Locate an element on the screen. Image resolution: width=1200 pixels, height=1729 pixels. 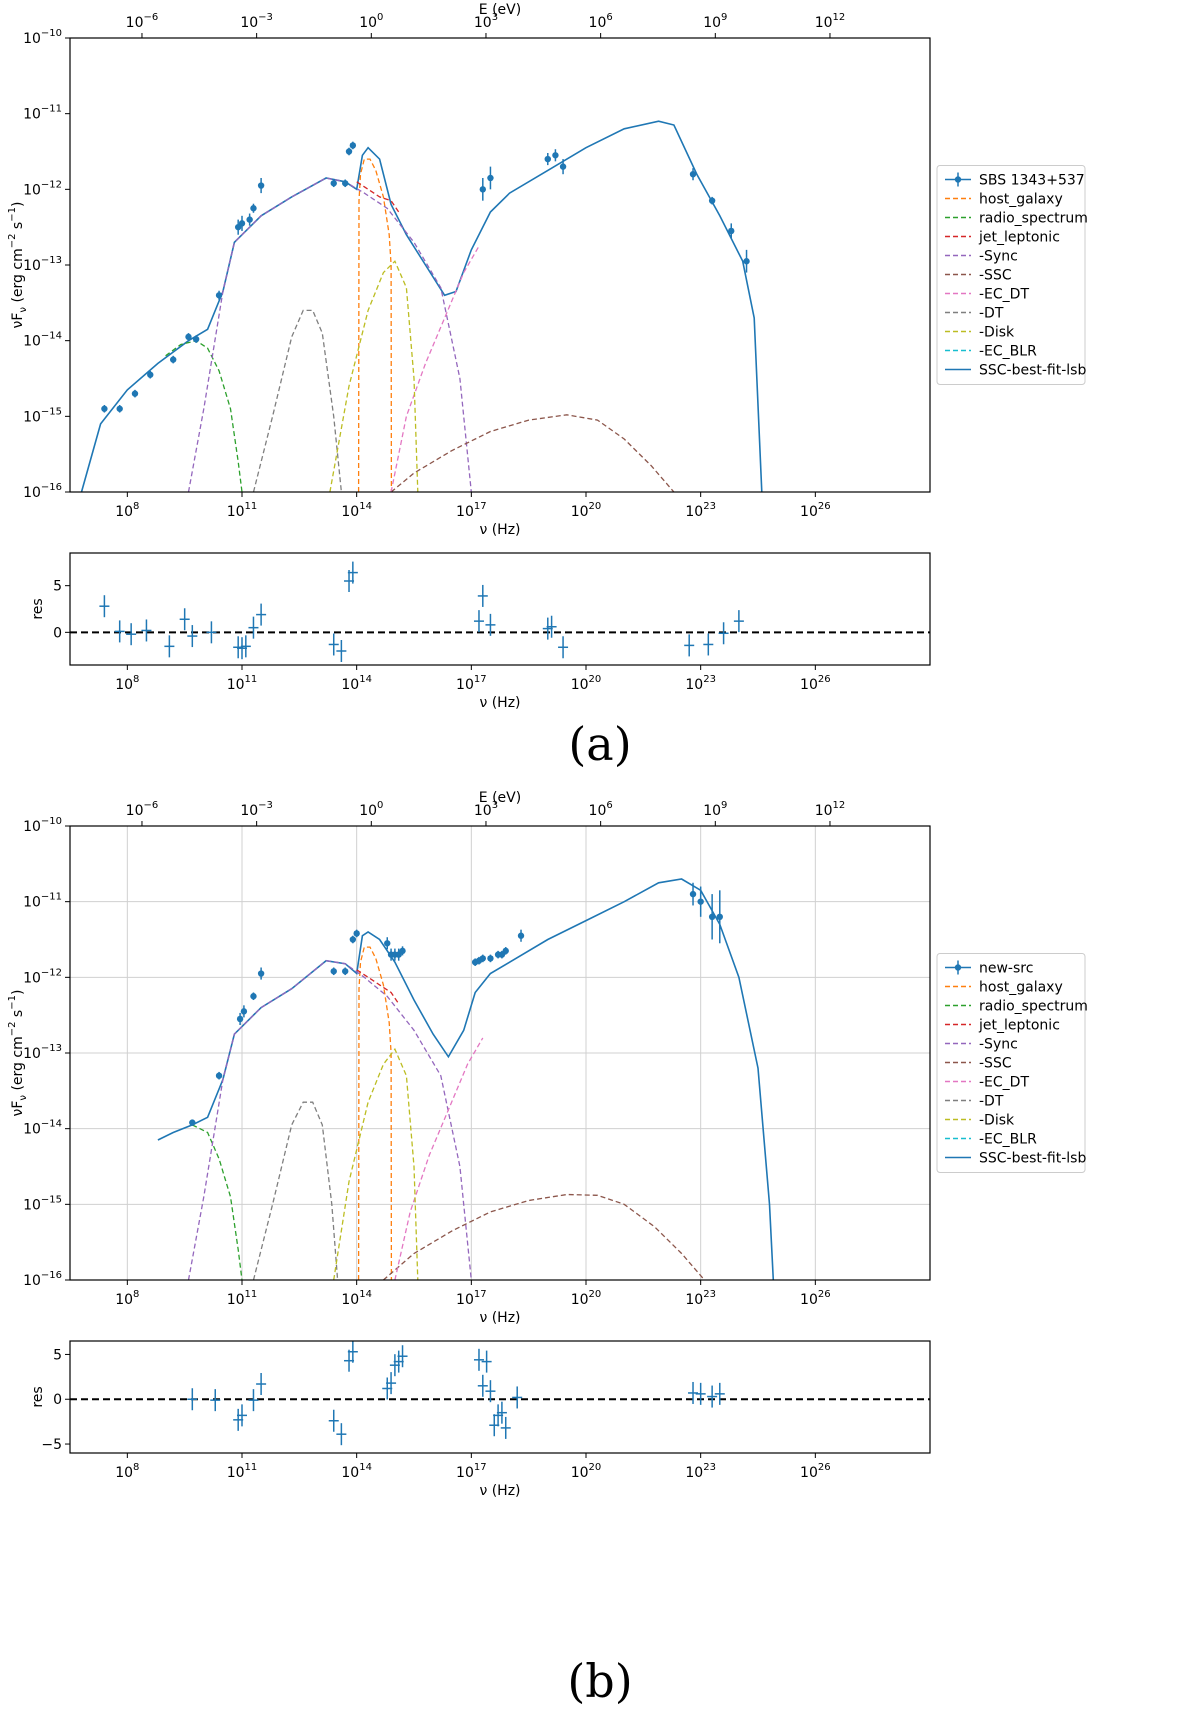
top-x-tick-label: 10³ is located at coordinates (486, 809).